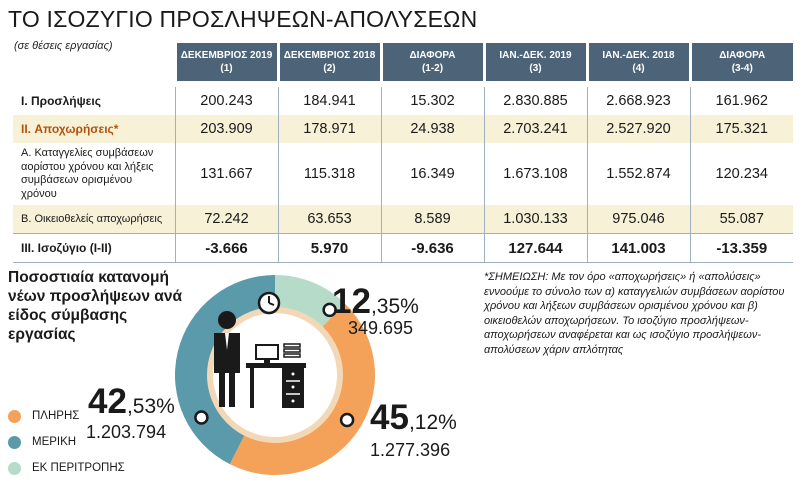  I want to click on column-header: ΔΕΚΕΜΒΡΙΟΣ 2019 (1), so click(225, 63).